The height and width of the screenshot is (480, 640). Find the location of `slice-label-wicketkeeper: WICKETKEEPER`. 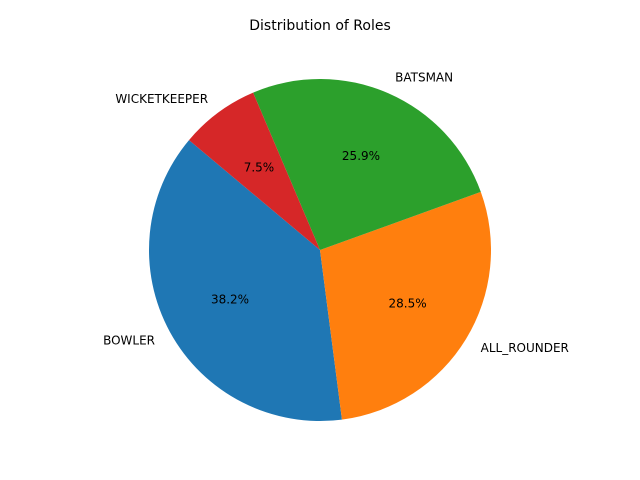

slice-label-wicketkeeper: WICKETKEEPER is located at coordinates (161, 99).